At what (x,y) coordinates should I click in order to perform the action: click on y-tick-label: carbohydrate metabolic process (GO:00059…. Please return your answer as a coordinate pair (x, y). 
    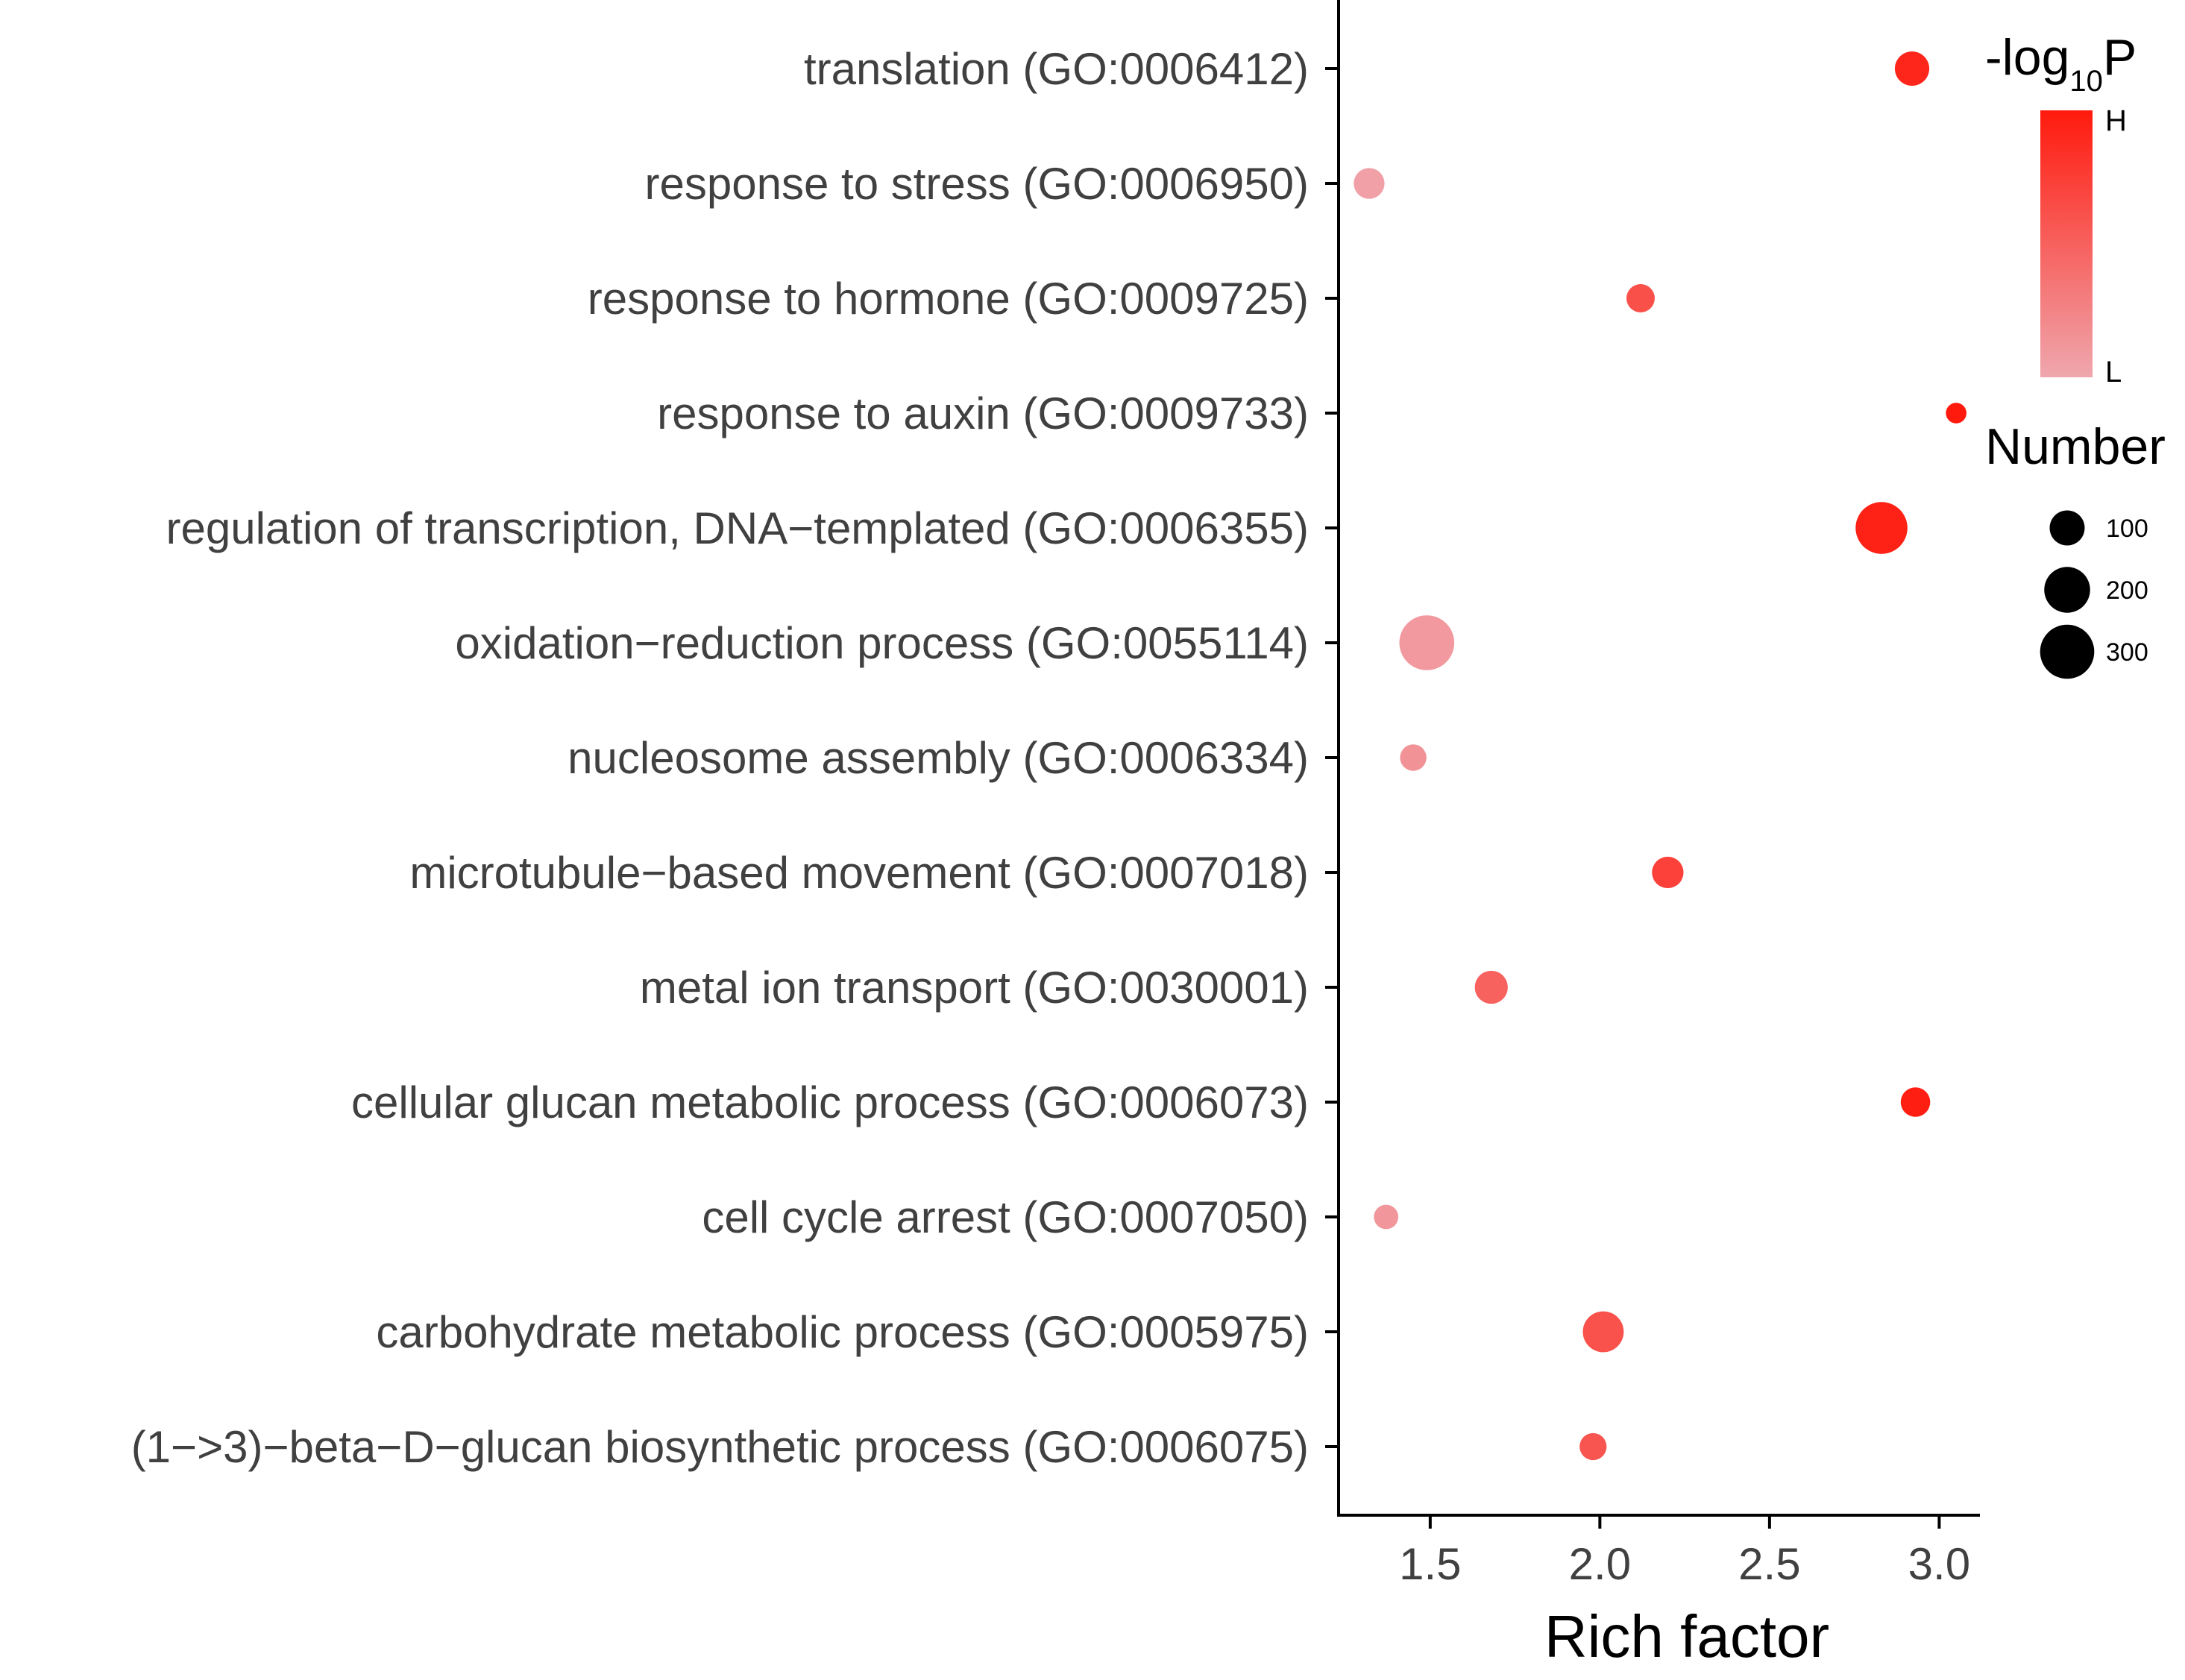
    Looking at the image, I should click on (842, 1332).